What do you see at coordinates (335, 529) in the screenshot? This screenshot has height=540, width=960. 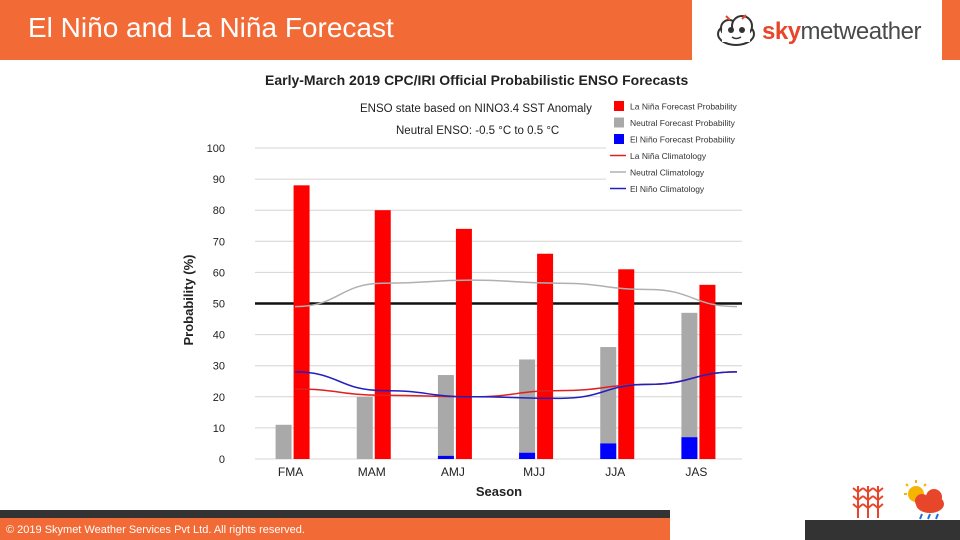 I see `footer-bar` at bounding box center [335, 529].